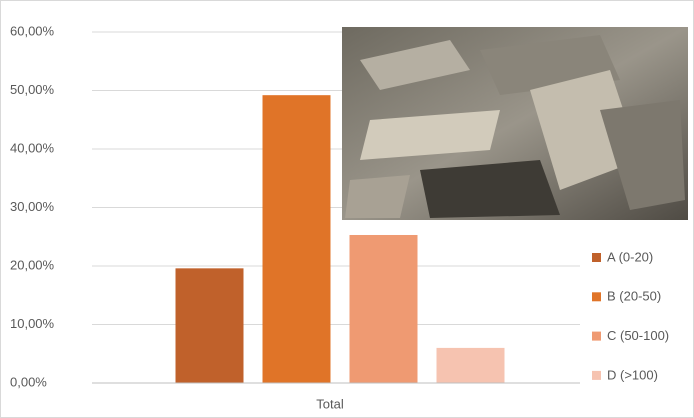 This screenshot has width=694, height=418. Describe the element at coordinates (630, 256) in the screenshot. I see `legend-label: A (0-20)` at that location.